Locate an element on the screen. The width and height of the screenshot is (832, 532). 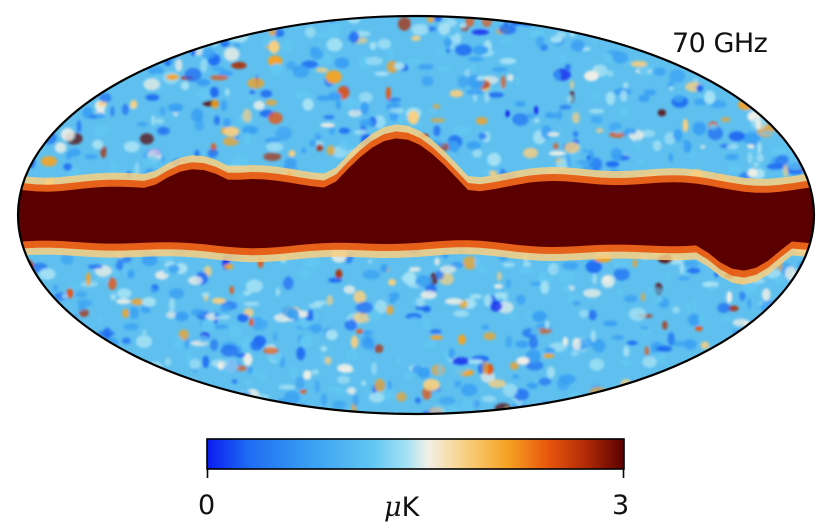
colorbar-max-label: 3 is located at coordinates (621, 505).